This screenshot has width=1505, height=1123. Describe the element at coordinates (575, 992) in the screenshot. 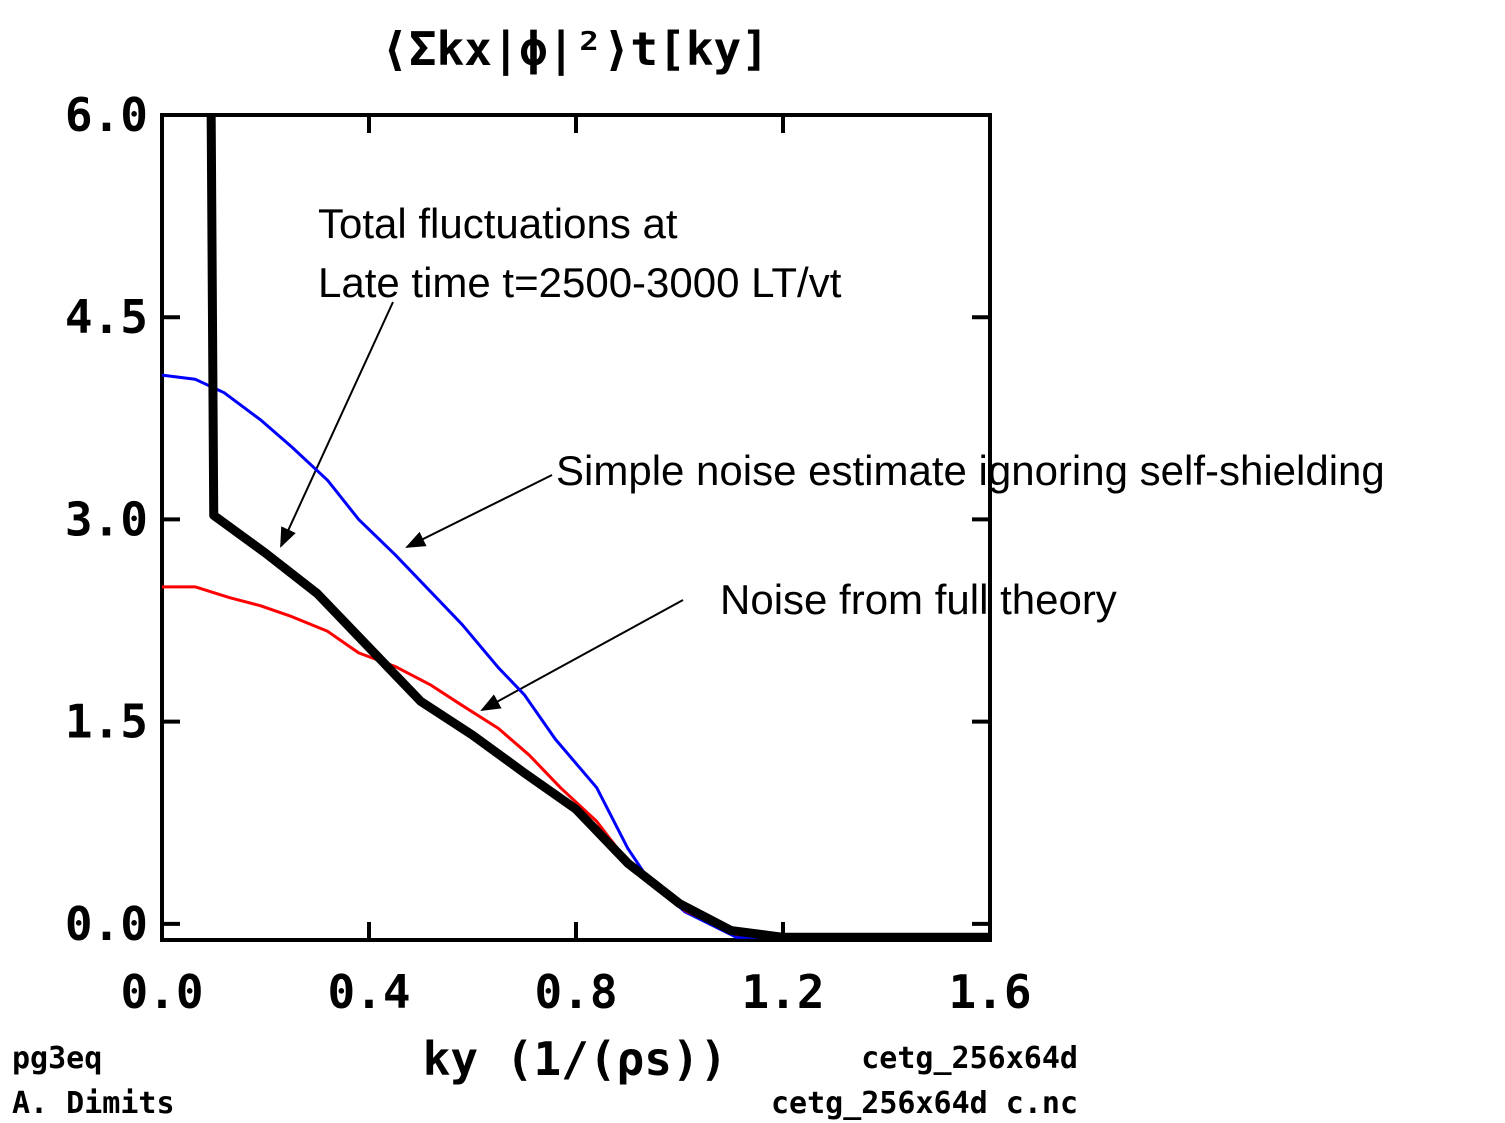

I see `x-tick-label: 0.8` at that location.